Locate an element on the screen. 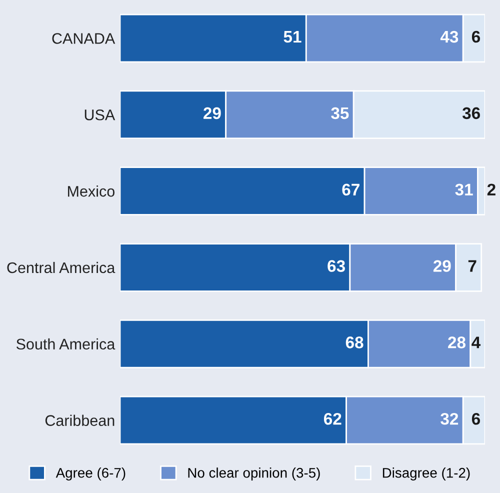 The image size is (500, 493). data-label: 36 is located at coordinates (471, 113).